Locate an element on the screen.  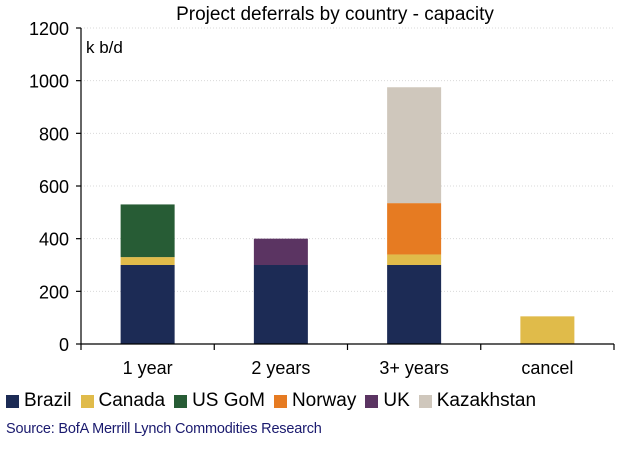
x-tick-label: 2 years is located at coordinates (280, 368).